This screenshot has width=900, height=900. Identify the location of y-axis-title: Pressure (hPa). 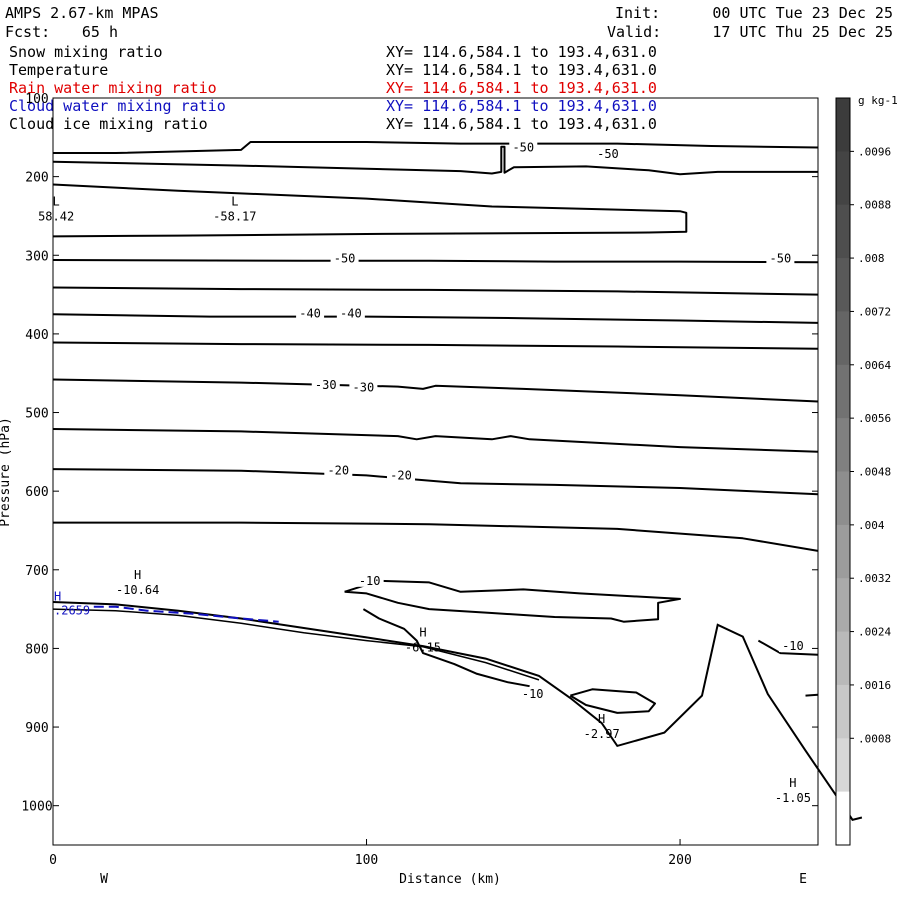
(6, 472).